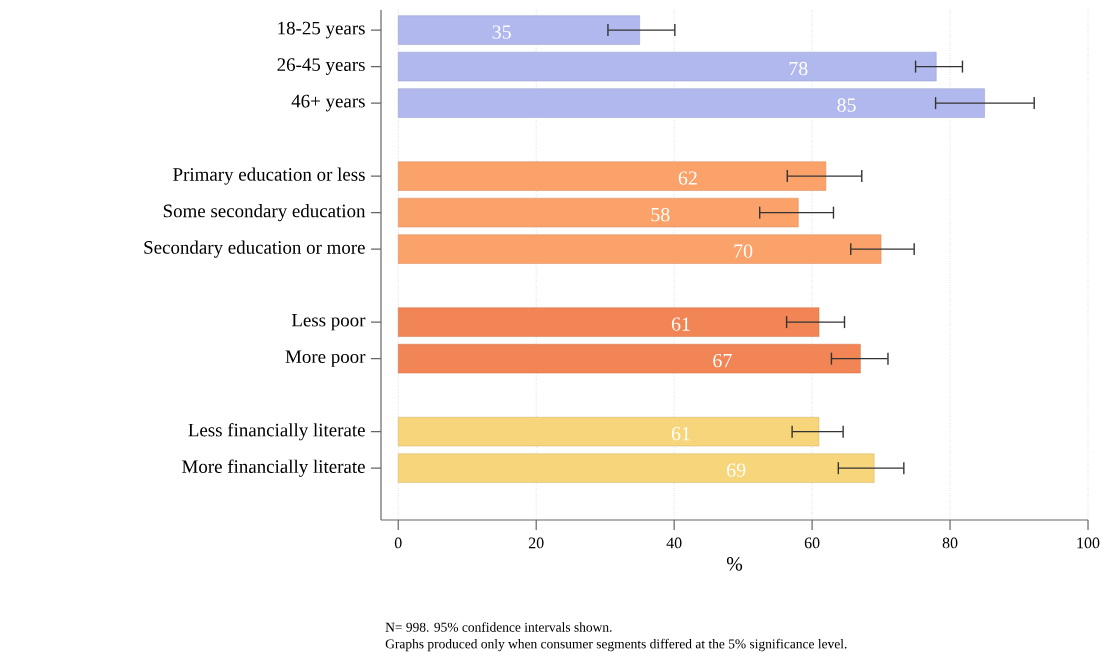  I want to click on y-tick-label: 26-45 years, so click(321, 66).